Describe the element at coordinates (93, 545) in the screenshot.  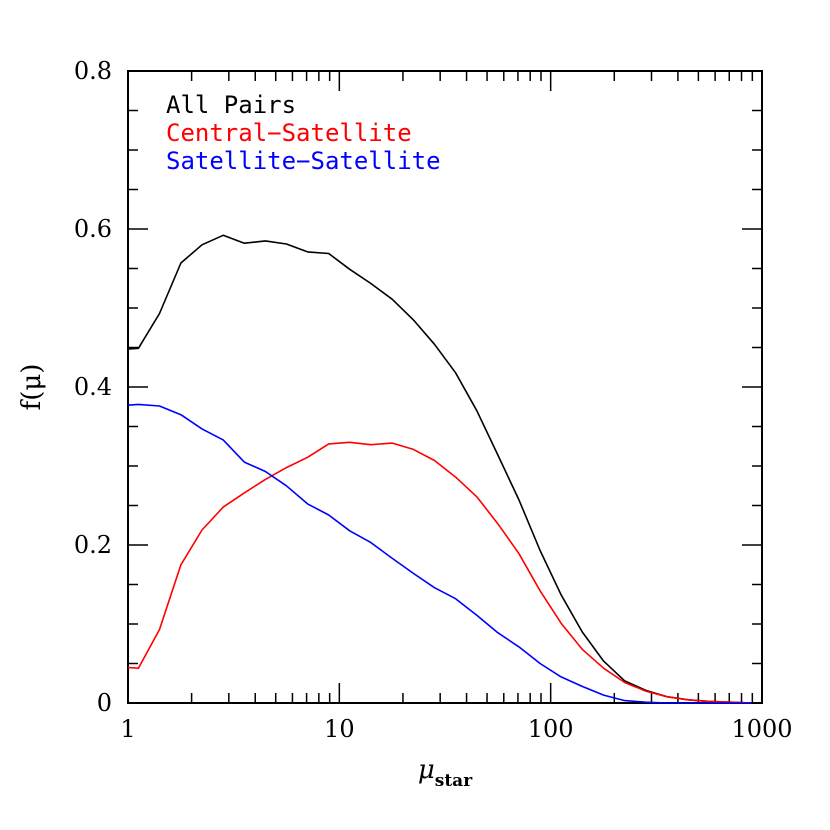
I see `y-tick-label: 0.2` at that location.